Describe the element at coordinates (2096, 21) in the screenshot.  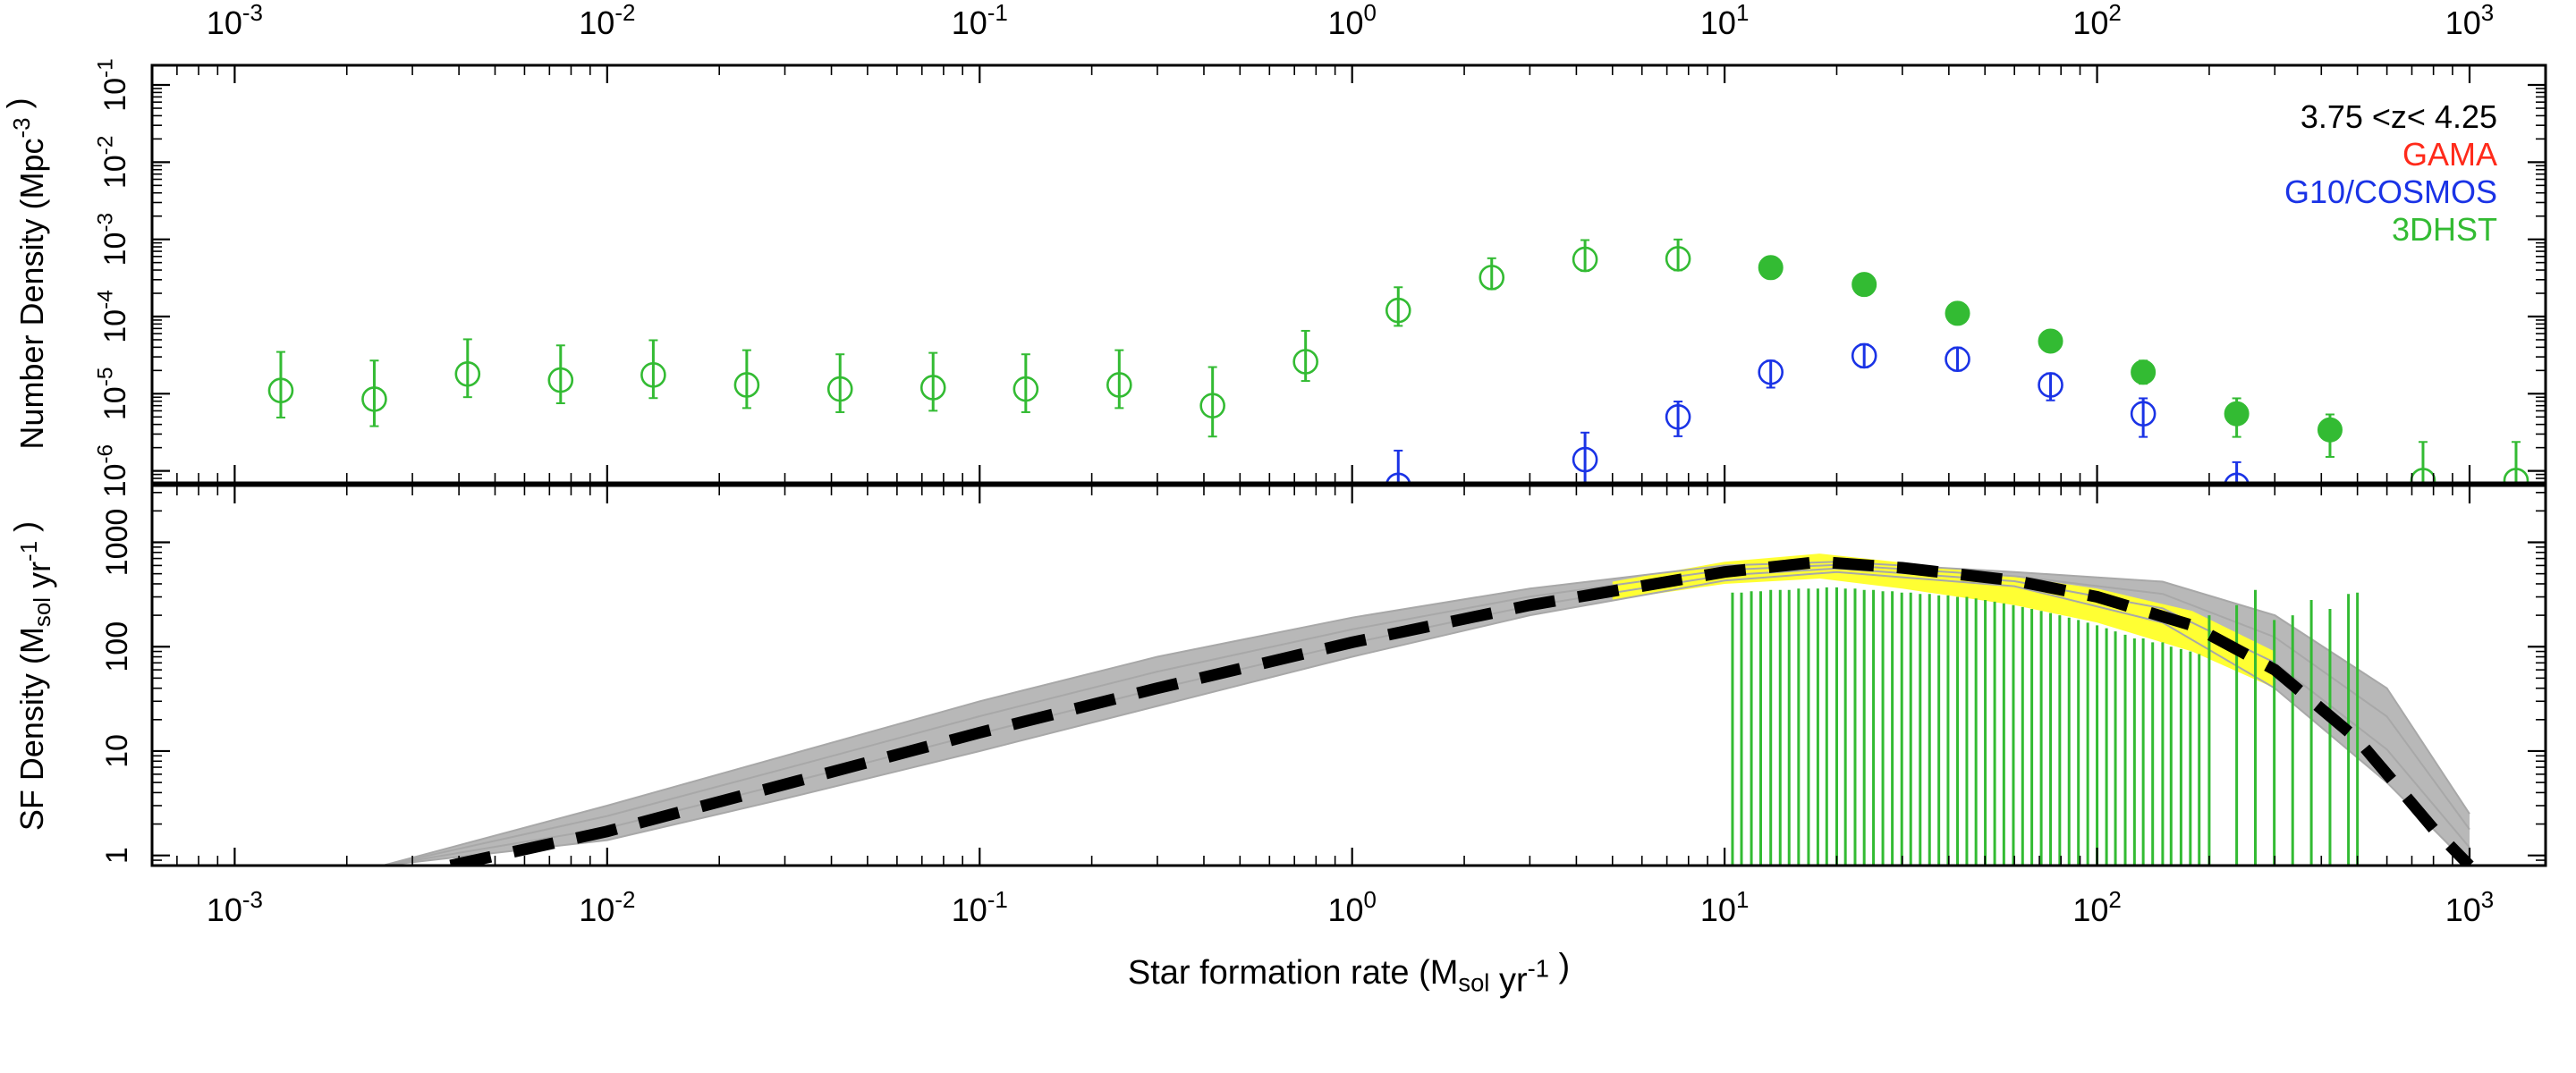
I see `top-x-tick-label: 10²` at that location.